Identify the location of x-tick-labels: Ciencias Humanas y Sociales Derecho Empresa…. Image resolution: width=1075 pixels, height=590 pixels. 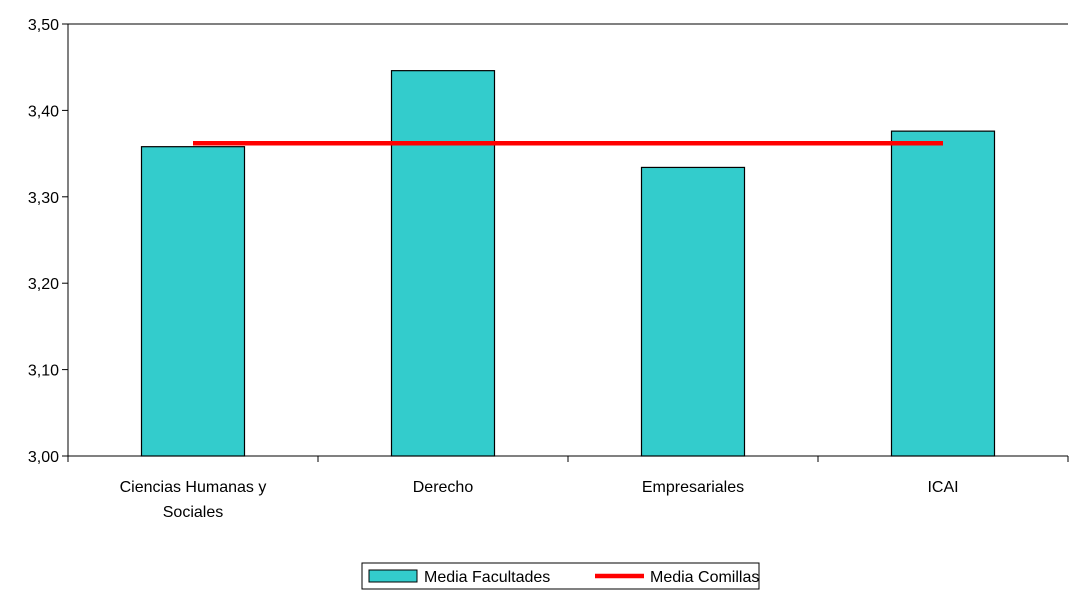
(539, 500).